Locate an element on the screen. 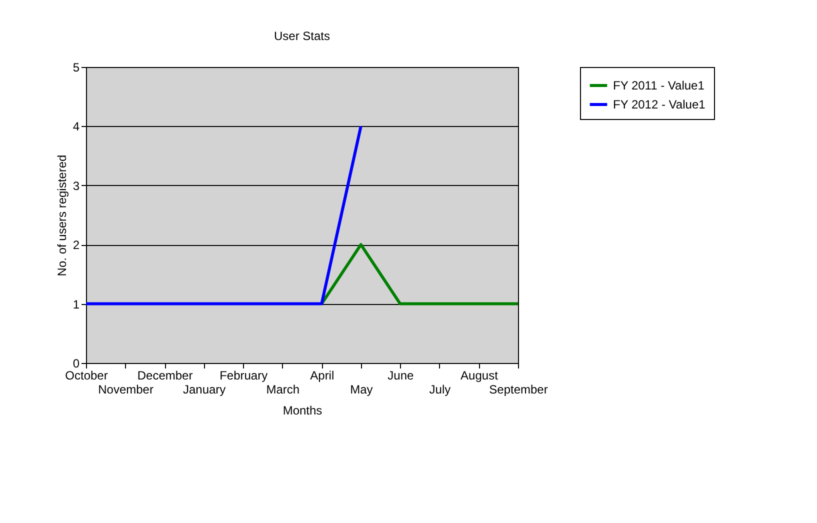  x-tick-label: March is located at coordinates (283, 389).